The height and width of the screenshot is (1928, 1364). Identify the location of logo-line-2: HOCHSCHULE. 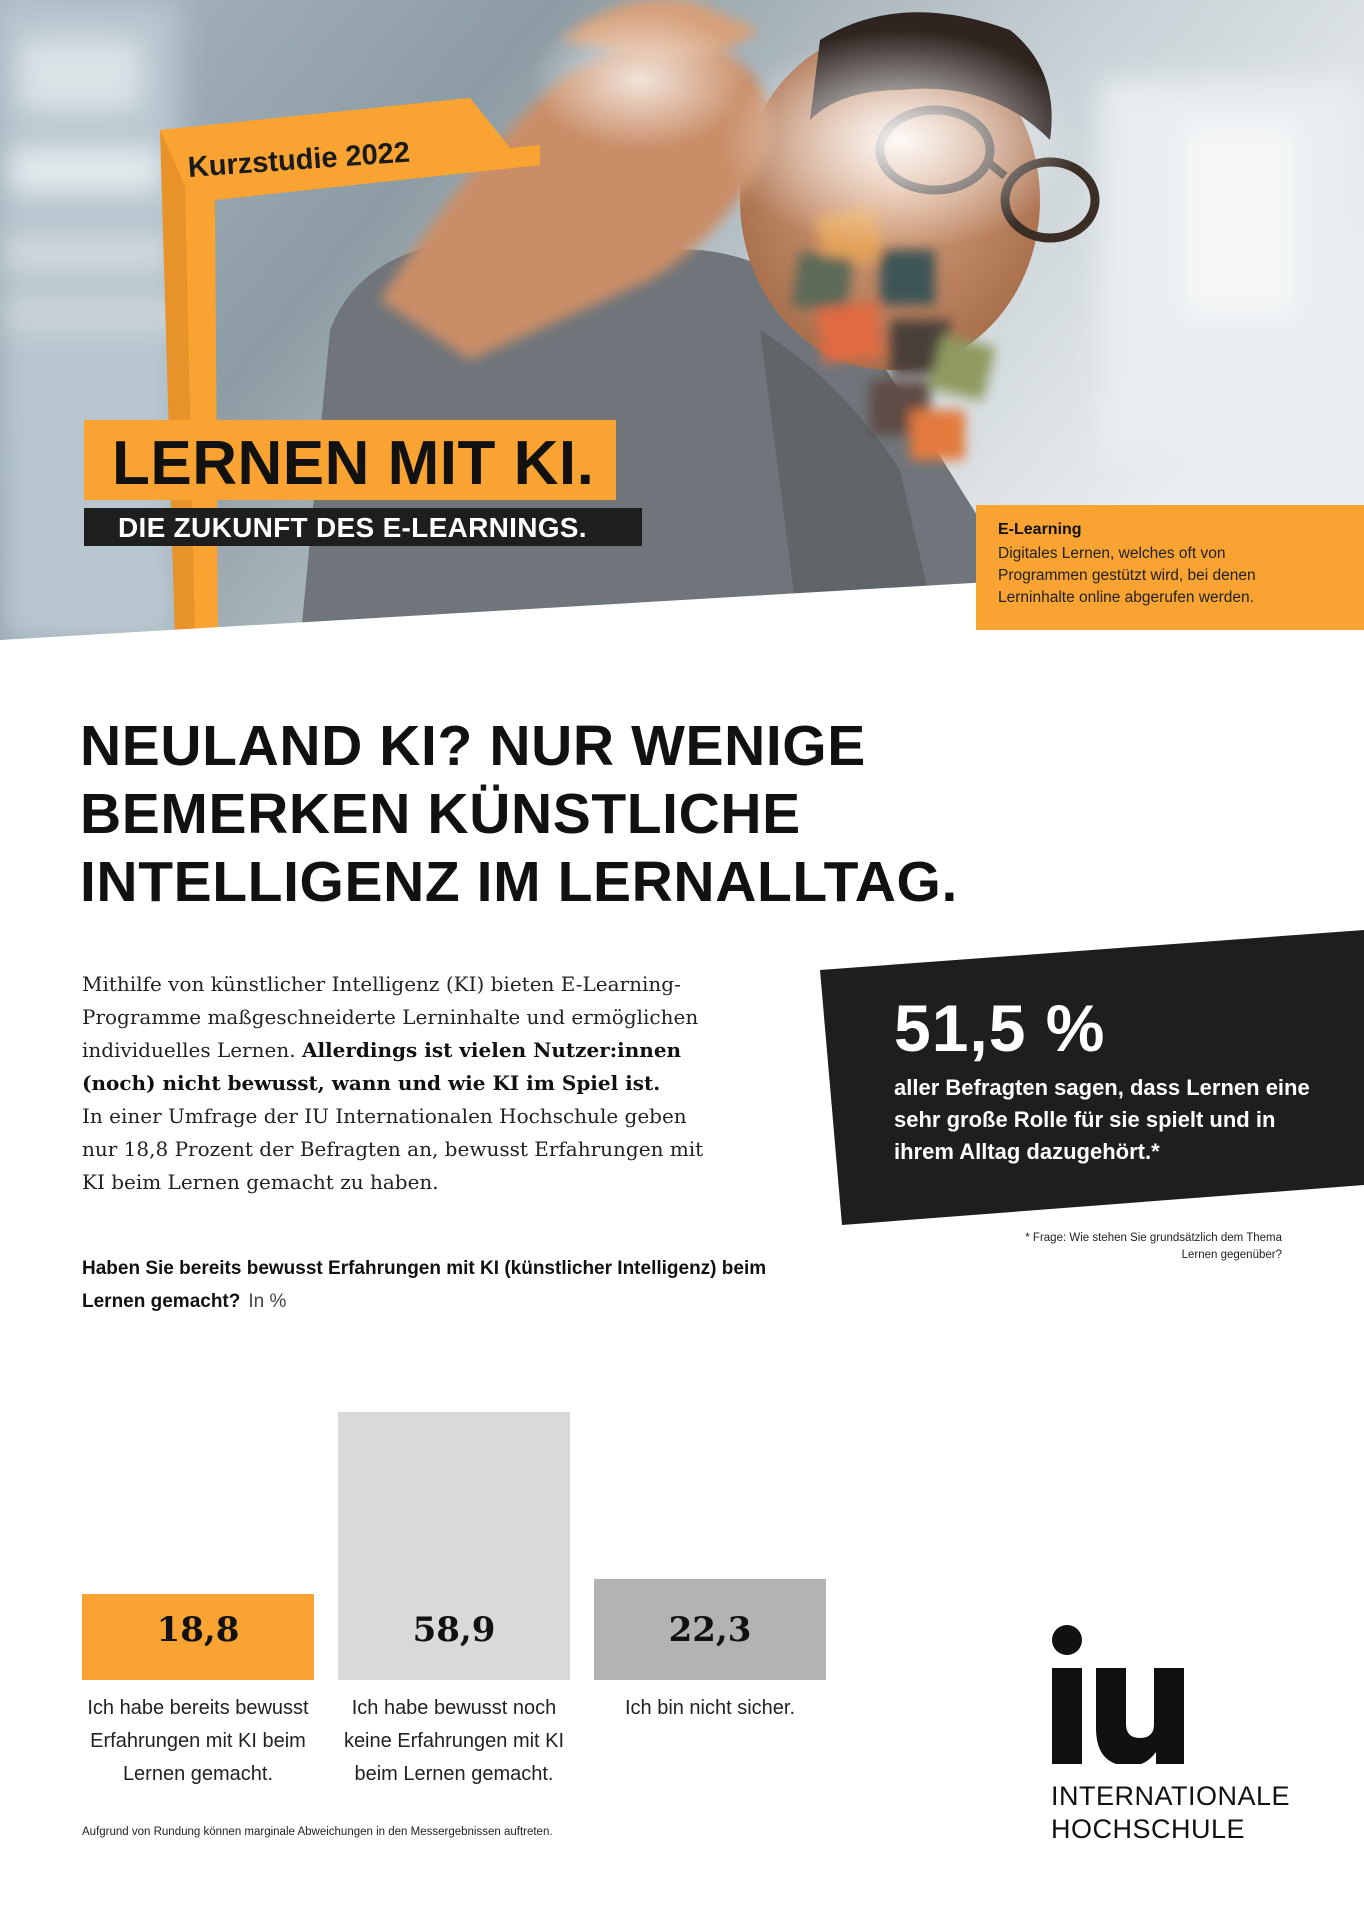
(1148, 1829).